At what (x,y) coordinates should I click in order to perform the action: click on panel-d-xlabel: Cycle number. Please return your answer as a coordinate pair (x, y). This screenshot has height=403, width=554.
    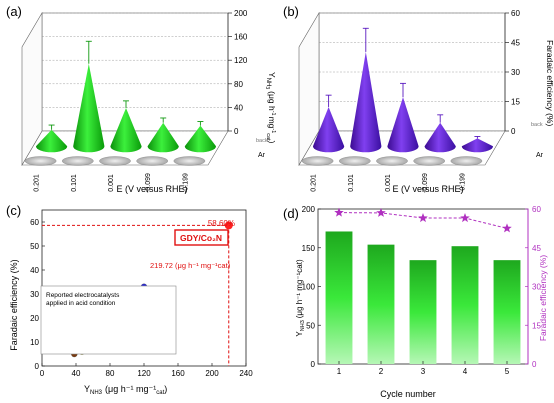
    Looking at the image, I should click on (408, 394).